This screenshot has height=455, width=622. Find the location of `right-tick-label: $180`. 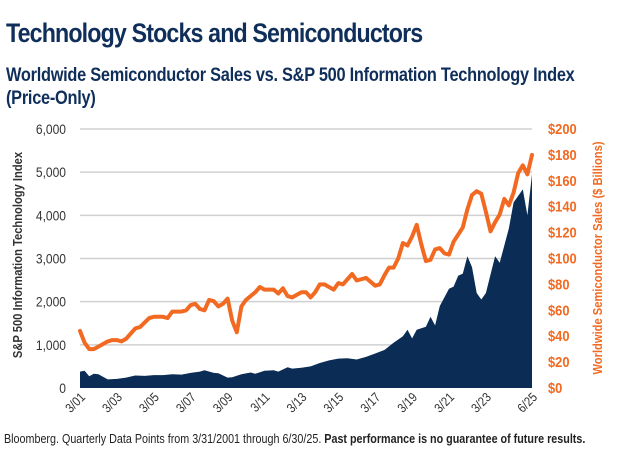

right-tick-label: $180 is located at coordinates (562, 154).